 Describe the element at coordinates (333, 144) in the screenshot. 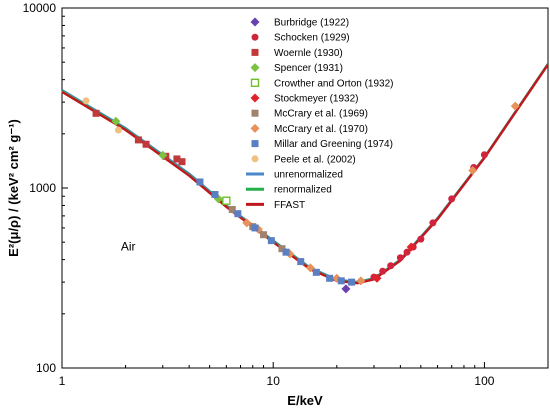

I see `legend-label-millar-and-greening-1974: Millar and Greening (1974)` at that location.